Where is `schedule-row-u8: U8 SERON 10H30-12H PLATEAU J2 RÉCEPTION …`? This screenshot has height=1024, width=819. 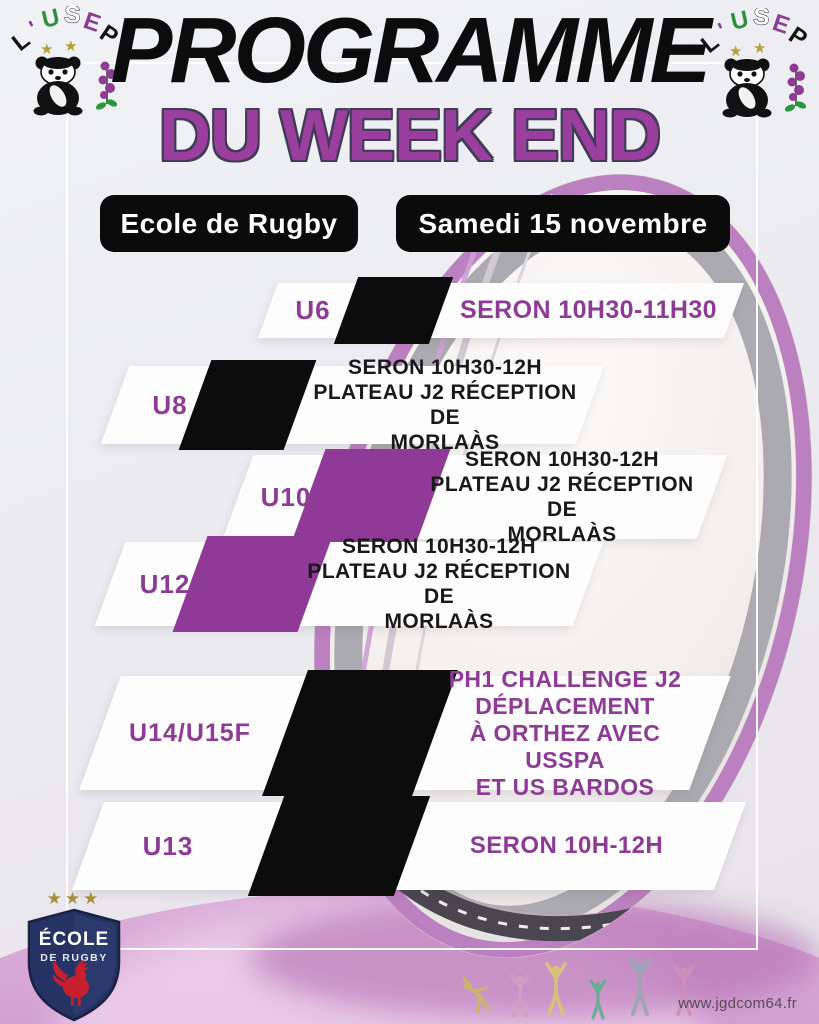 schedule-row-u8: U8 SERON 10H30-12H PLATEAU J2 RÉCEPTION … is located at coordinates (352, 405).